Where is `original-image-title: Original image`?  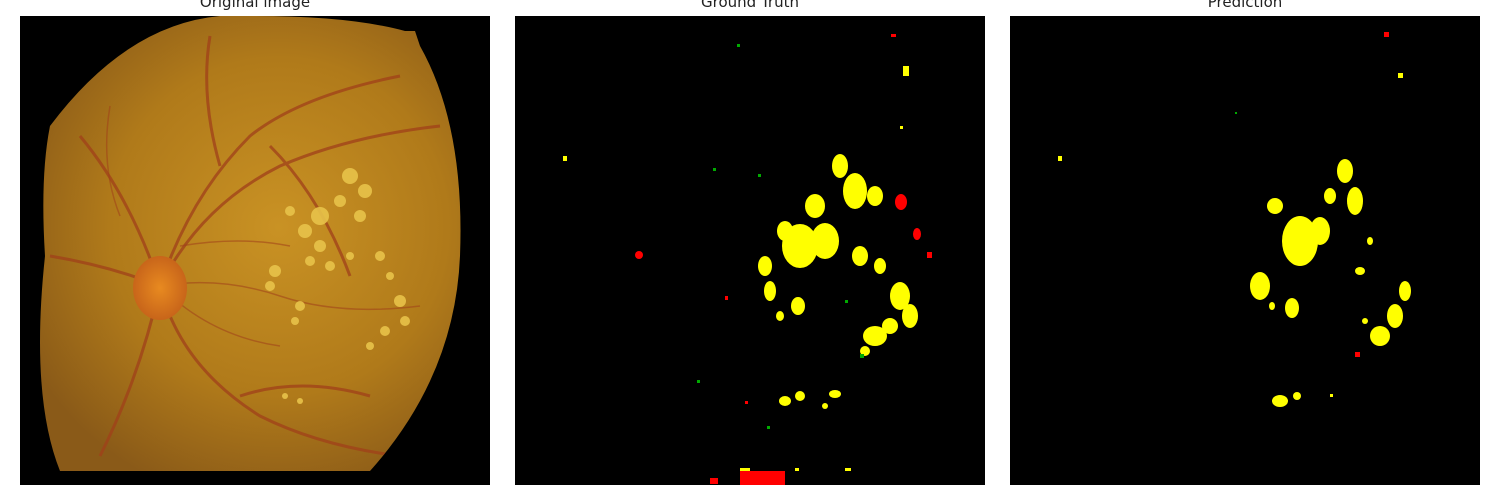
original-image-title: Original image is located at coordinates (255, 5).